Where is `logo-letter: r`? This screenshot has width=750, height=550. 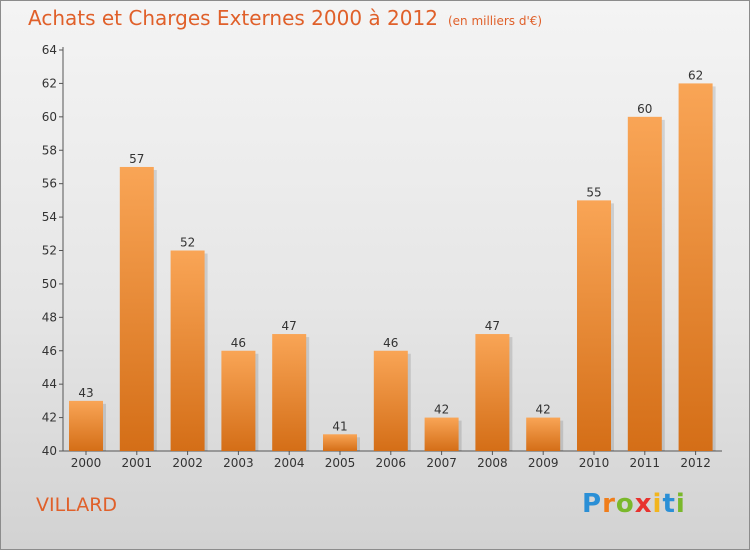 logo-letter: r is located at coordinates (609, 504).